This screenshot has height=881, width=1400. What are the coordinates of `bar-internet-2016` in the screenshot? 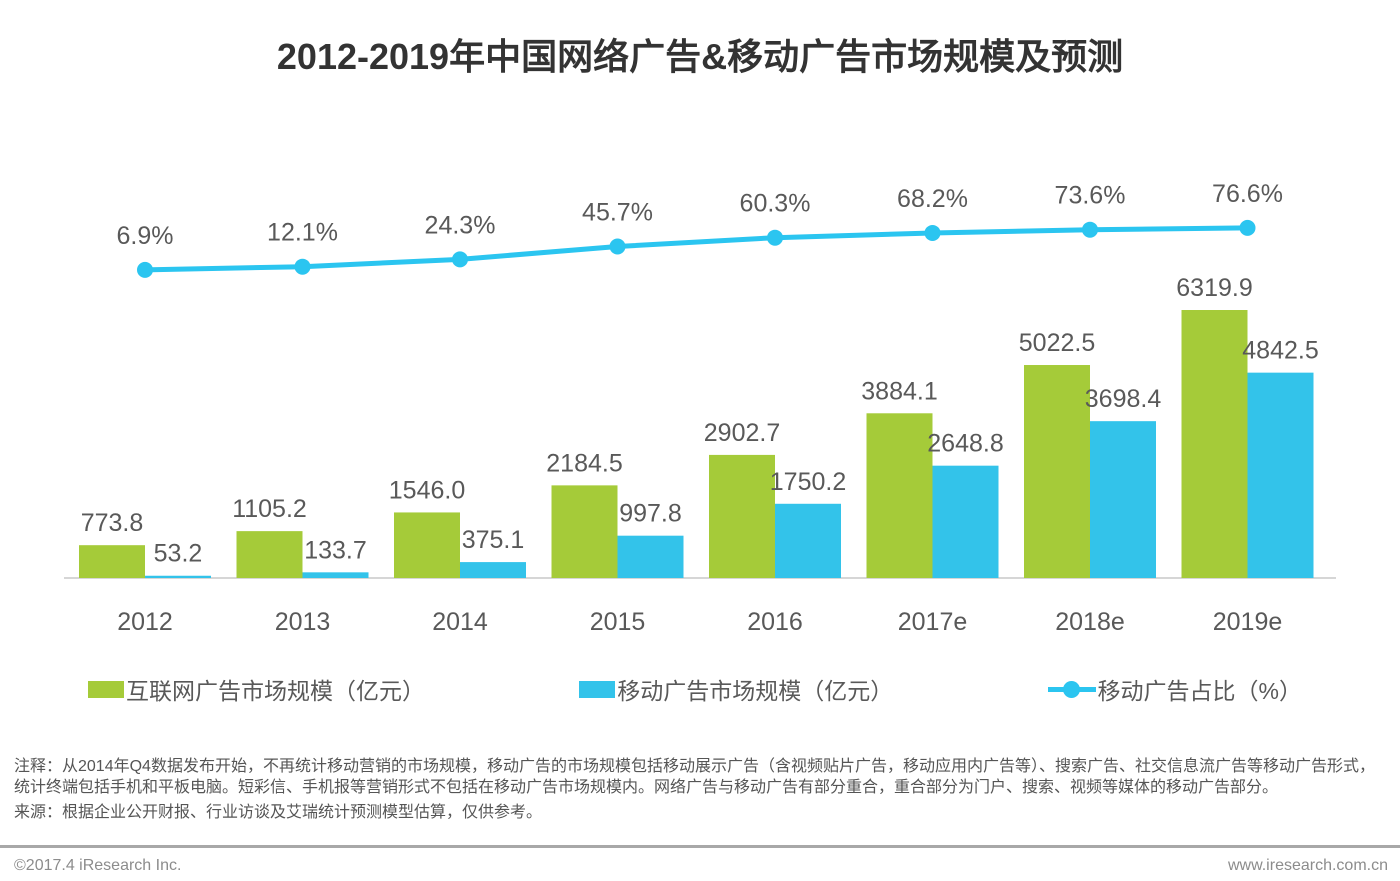 It's located at (742, 516).